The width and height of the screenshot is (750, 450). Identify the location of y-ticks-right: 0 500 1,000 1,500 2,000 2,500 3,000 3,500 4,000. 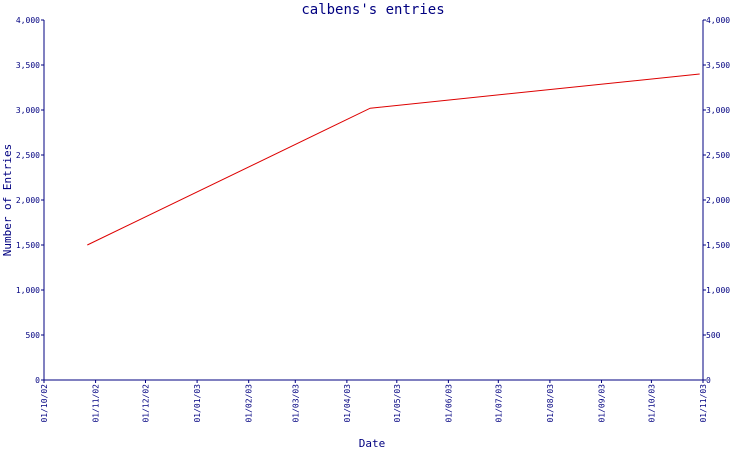
(716, 200).